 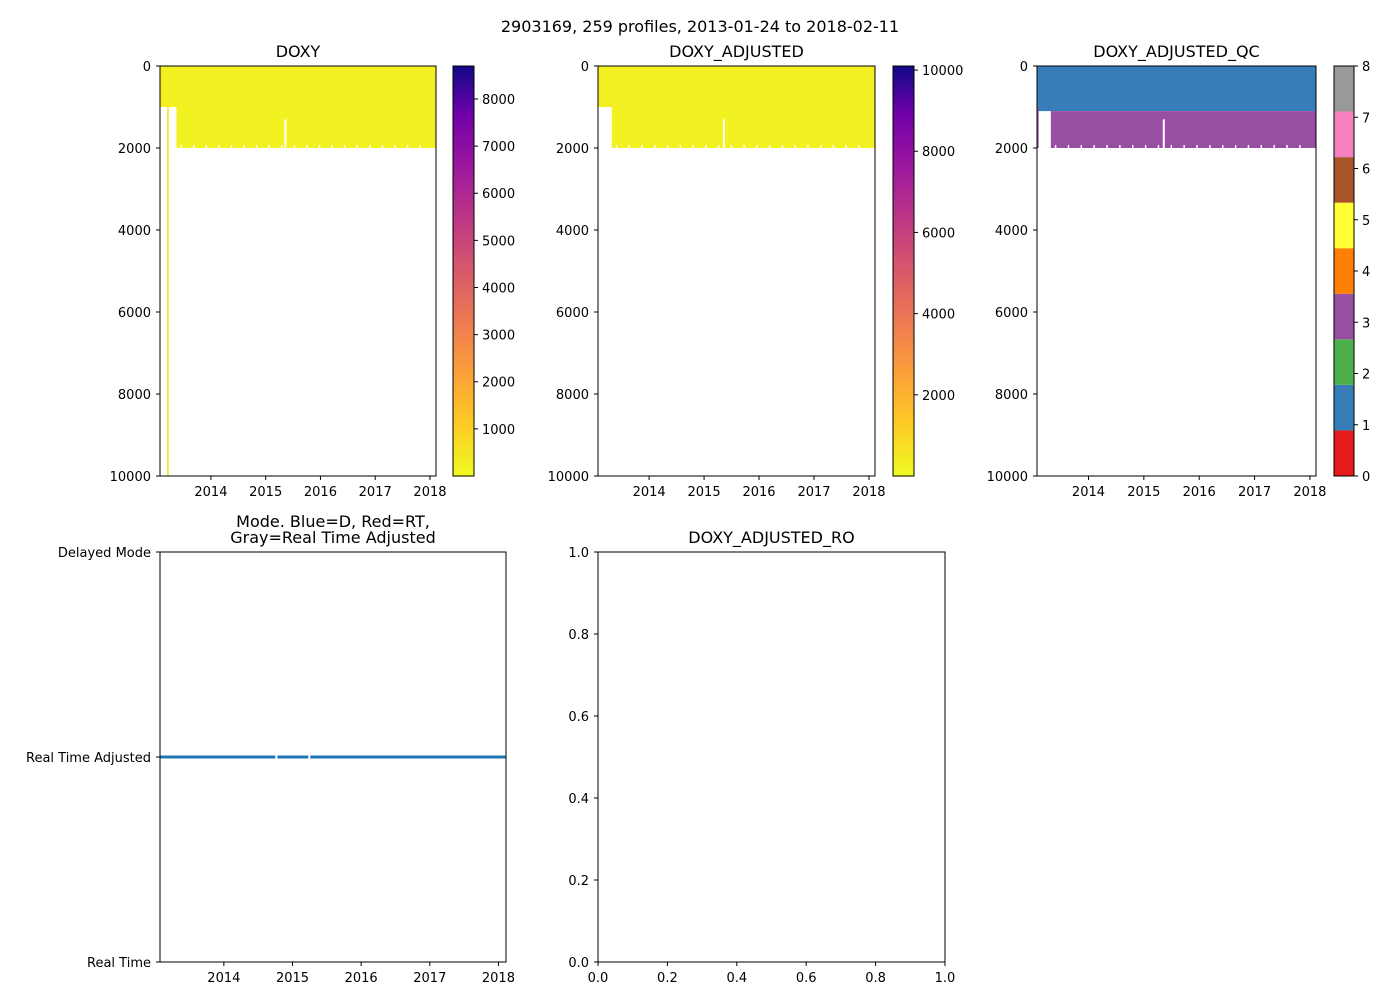 What do you see at coordinates (806, 978) in the screenshot?
I see `x-tick-label: 0.6` at bounding box center [806, 978].